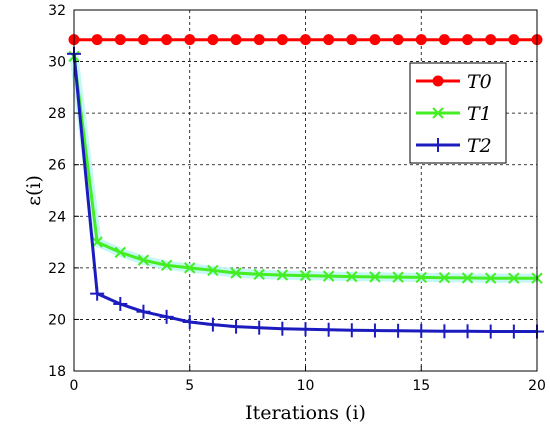  Describe the element at coordinates (57, 114) in the screenshot. I see `y-tick-label: 28` at that location.